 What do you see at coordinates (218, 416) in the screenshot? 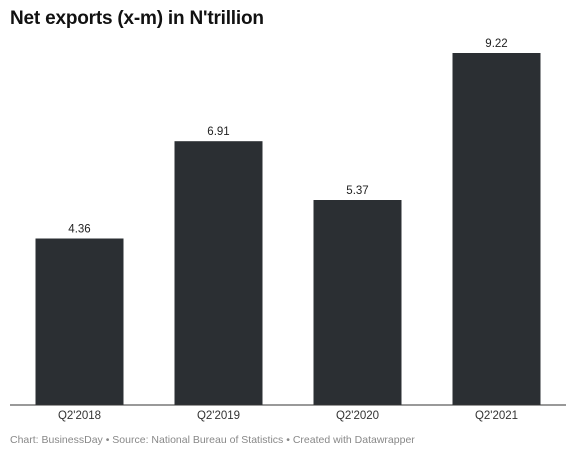
I see `x-tick-label-1: Q2'2019` at bounding box center [218, 416].